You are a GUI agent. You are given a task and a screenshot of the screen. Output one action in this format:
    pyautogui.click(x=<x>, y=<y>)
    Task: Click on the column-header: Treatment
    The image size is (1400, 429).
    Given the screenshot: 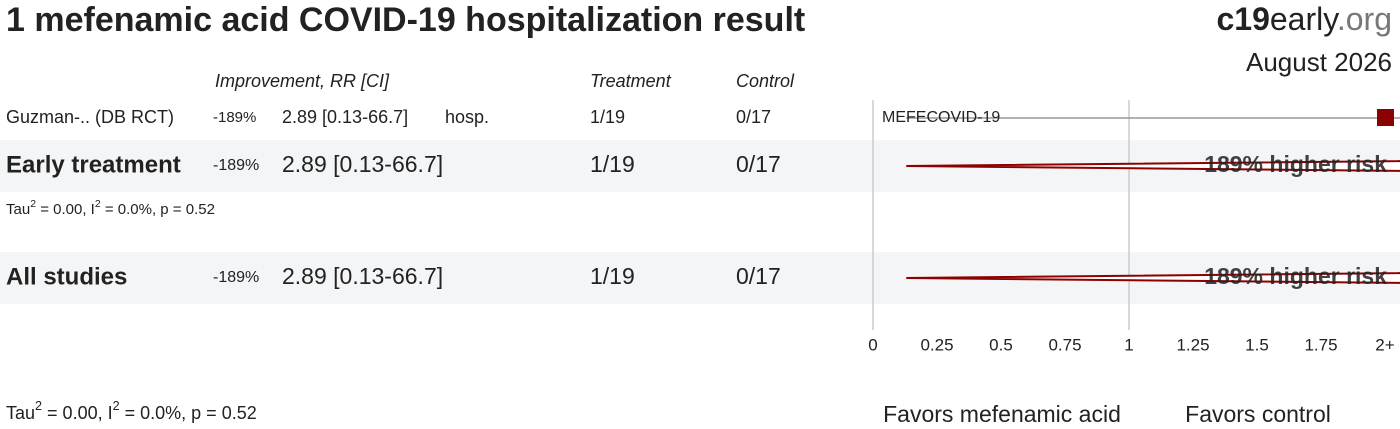 What is the action you would take?
    pyautogui.click(x=631, y=81)
    